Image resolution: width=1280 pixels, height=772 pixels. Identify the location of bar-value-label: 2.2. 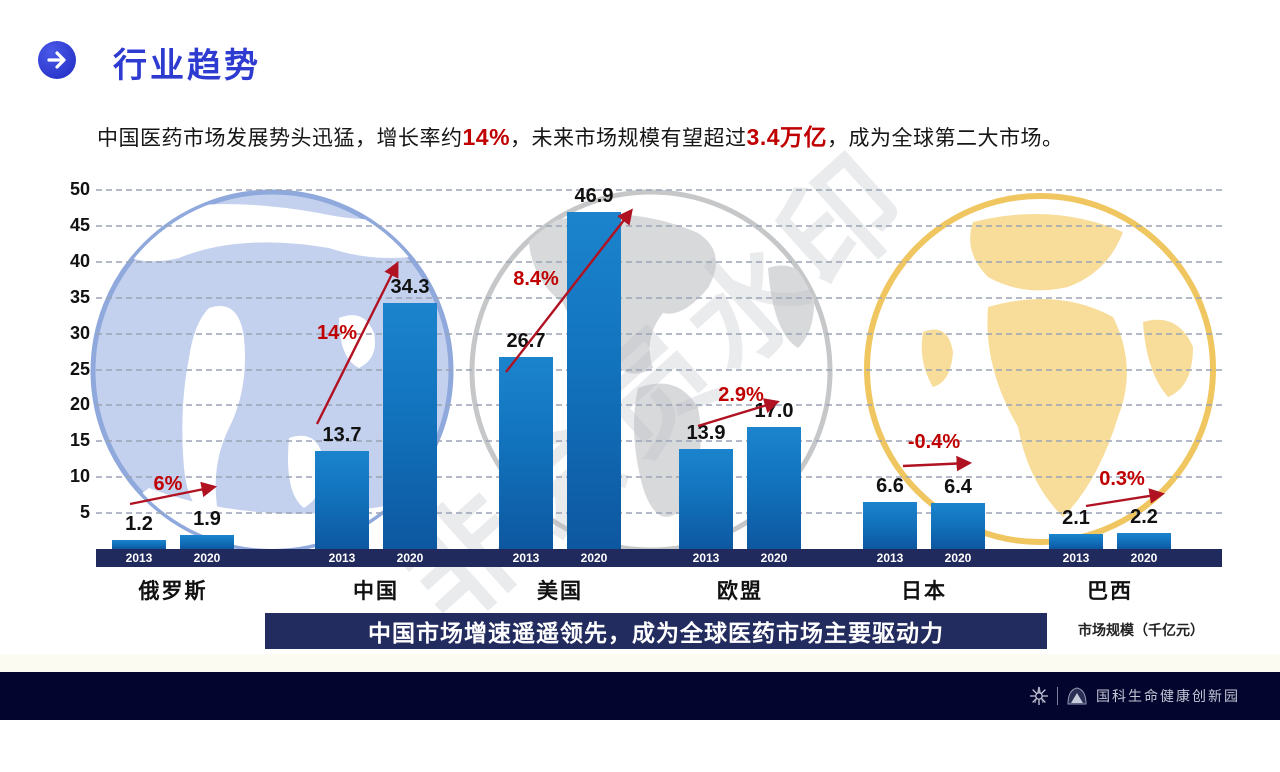
(1144, 517).